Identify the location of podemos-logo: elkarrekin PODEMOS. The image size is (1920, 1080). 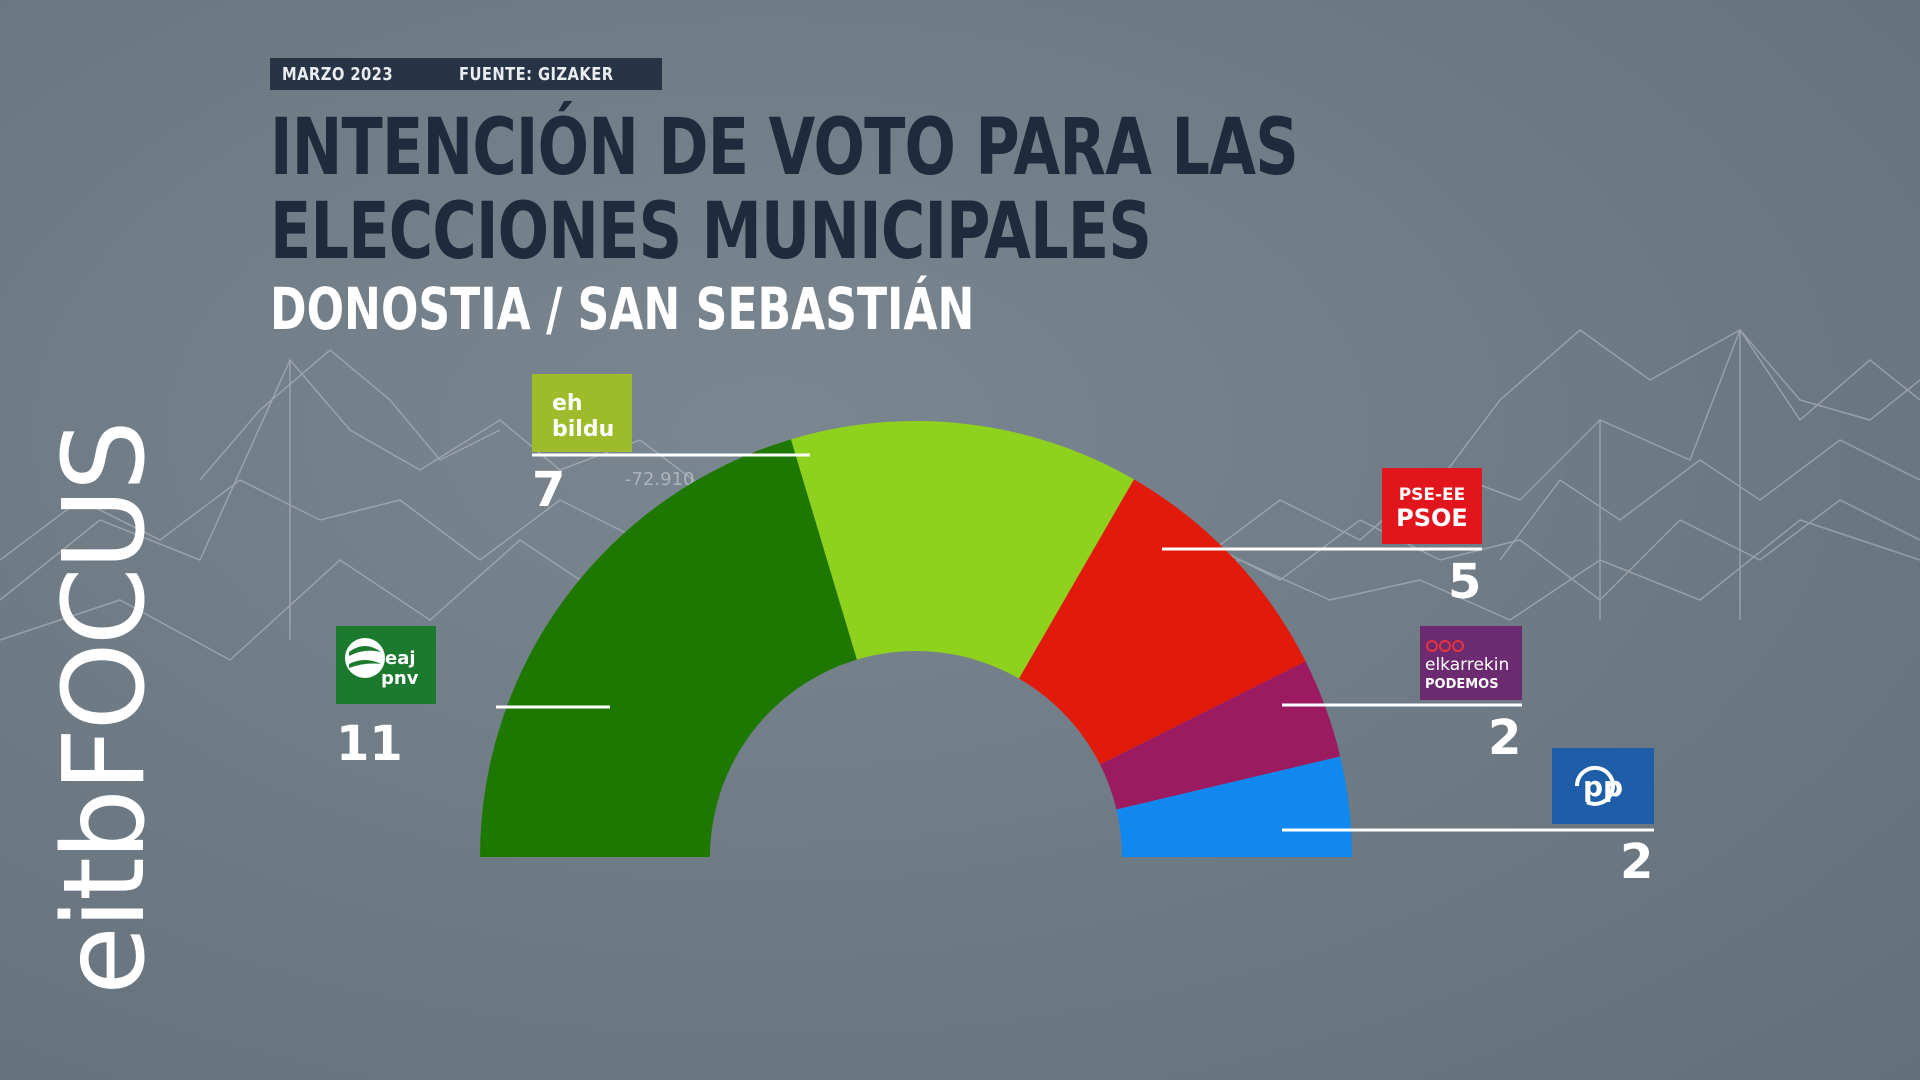
(1471, 663).